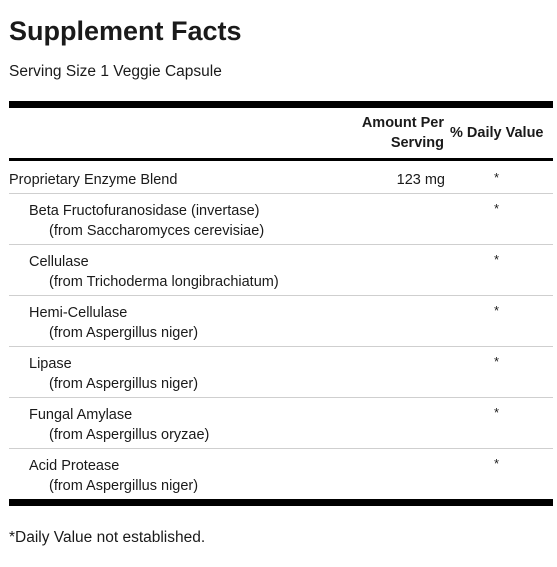 Image resolution: width=557 pixels, height=567 pixels. Describe the element at coordinates (115, 71) in the screenshot. I see `serving-size: Serving Size 1 Veggie Capsule` at that location.